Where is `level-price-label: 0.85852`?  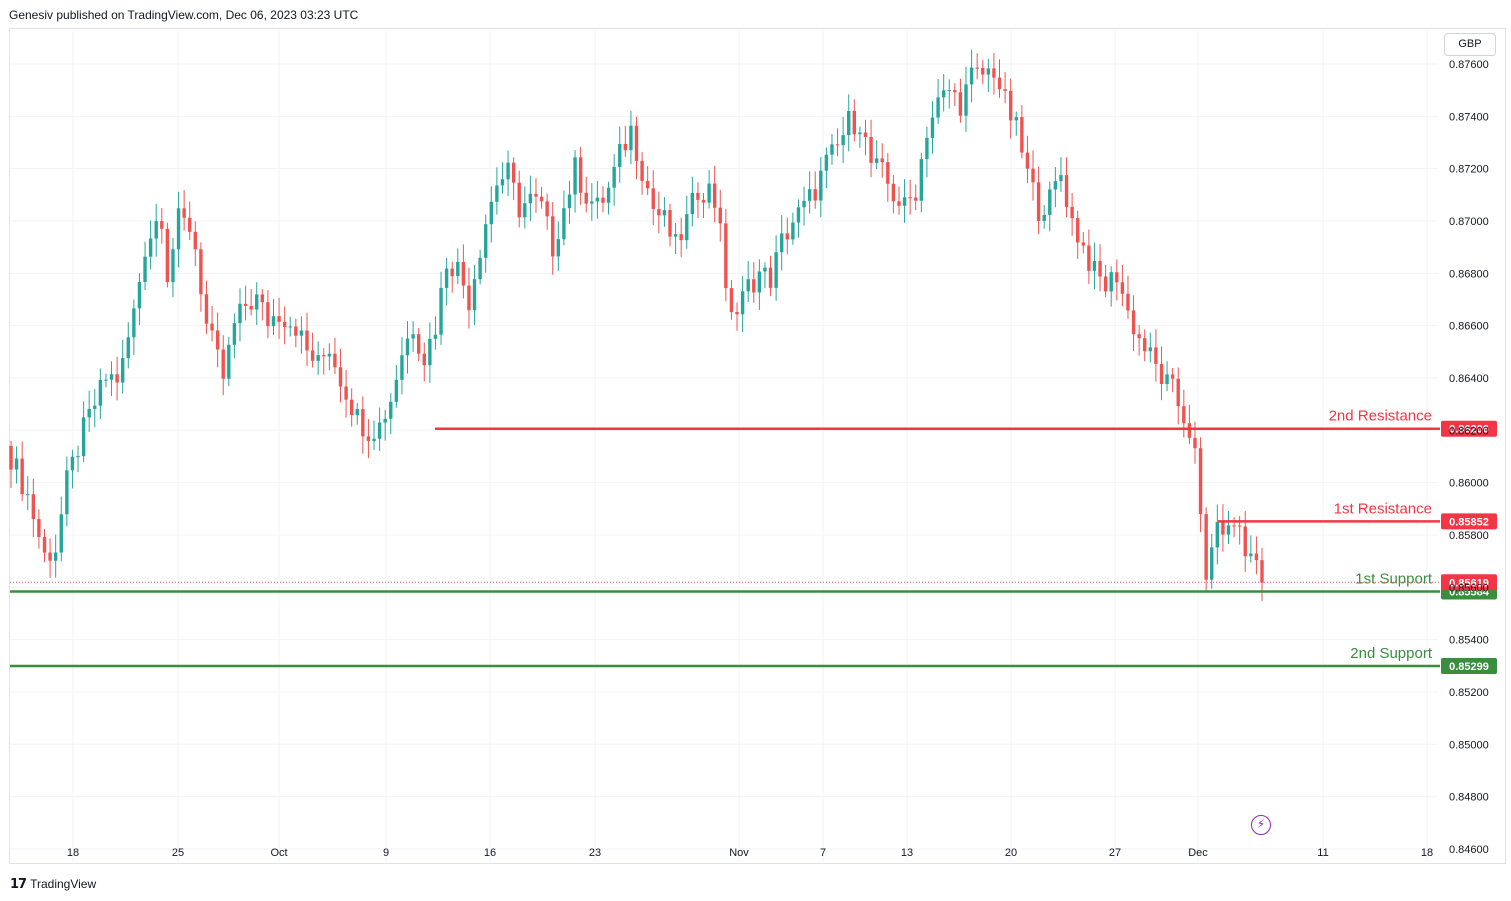 level-price-label: 0.85852 is located at coordinates (1469, 522).